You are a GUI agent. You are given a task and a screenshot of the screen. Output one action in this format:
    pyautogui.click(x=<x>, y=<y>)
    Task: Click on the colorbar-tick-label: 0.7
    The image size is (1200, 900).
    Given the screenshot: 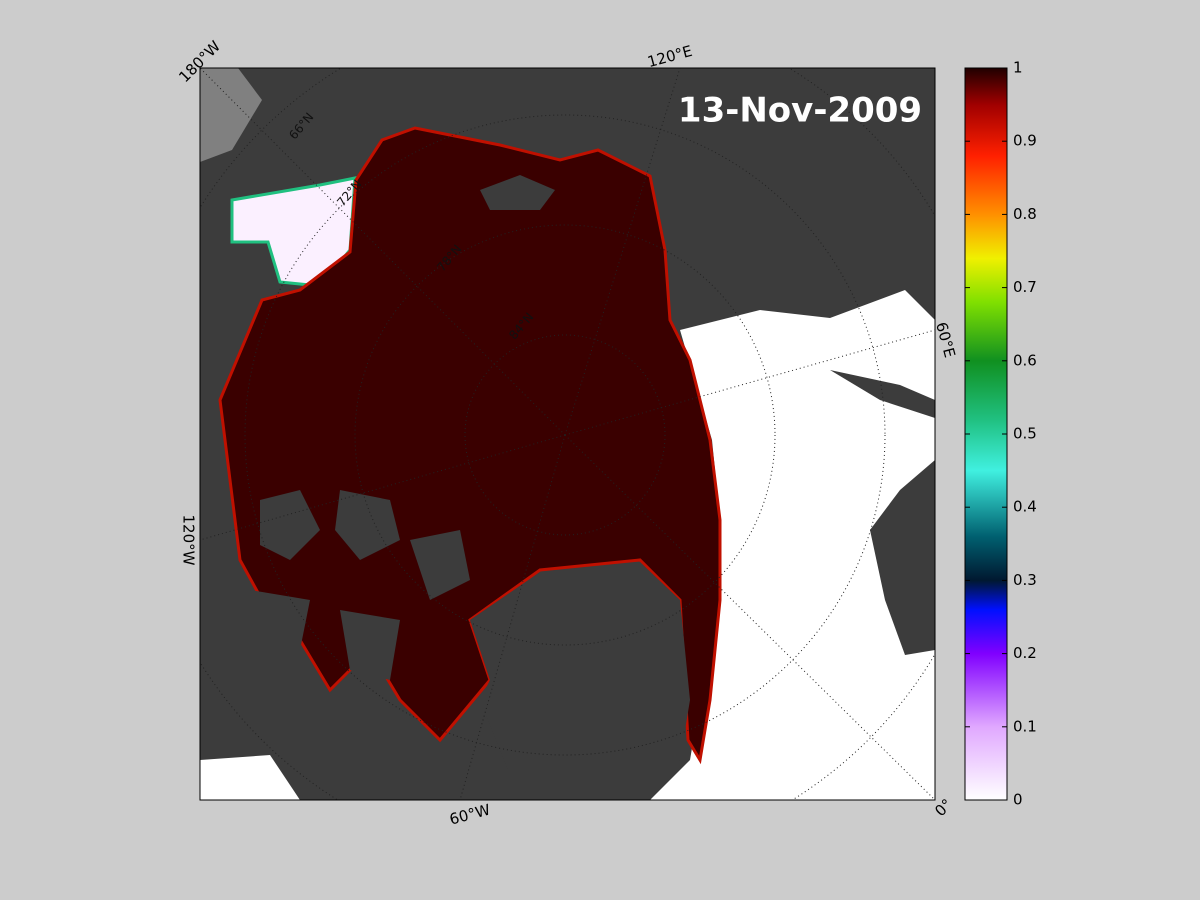 What is the action you would take?
    pyautogui.click(x=1025, y=287)
    